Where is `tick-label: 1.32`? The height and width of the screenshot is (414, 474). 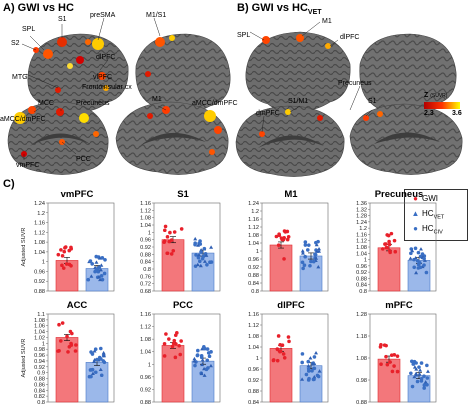
tick-label: 1.32 is located at coordinates (361, 210).